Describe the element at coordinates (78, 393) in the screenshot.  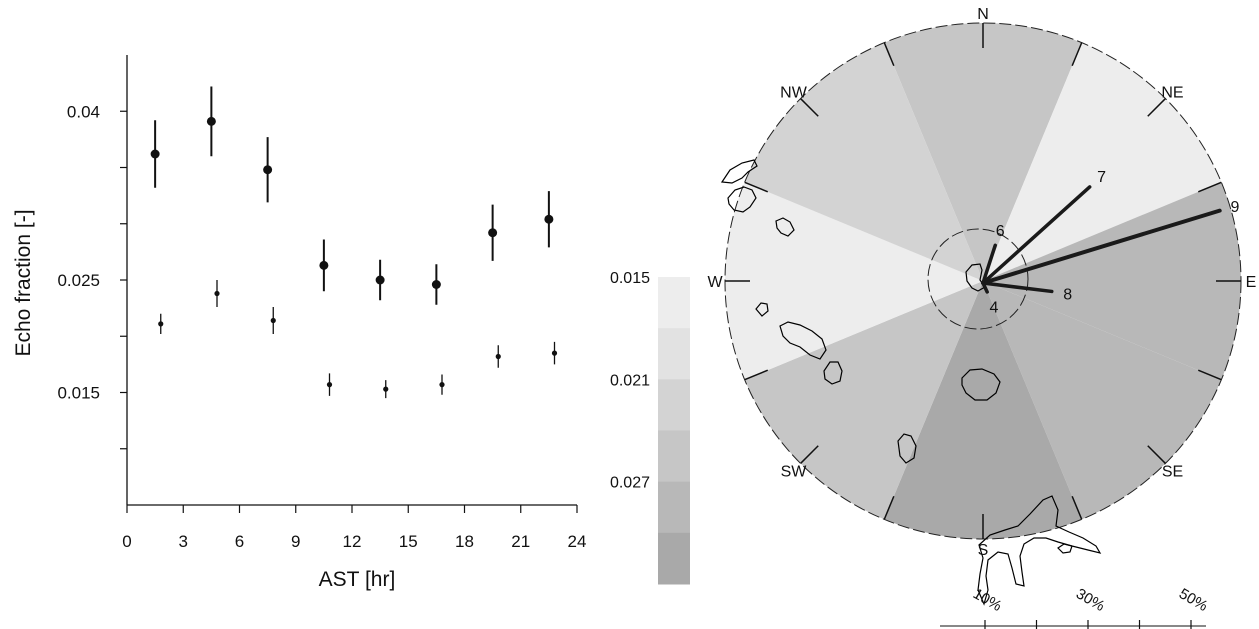
I see `y-tick-label: 0.015` at that location.